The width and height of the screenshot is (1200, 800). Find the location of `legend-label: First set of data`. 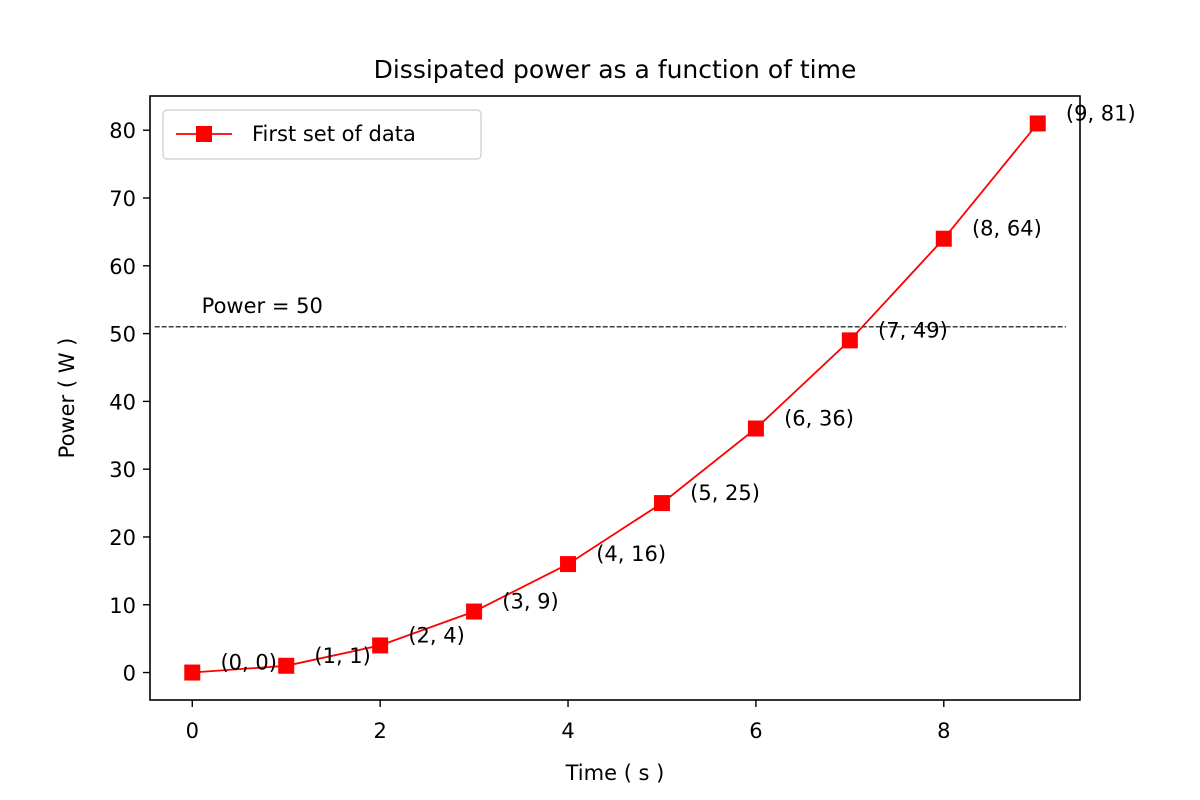

legend-label: First set of data is located at coordinates (334, 134).